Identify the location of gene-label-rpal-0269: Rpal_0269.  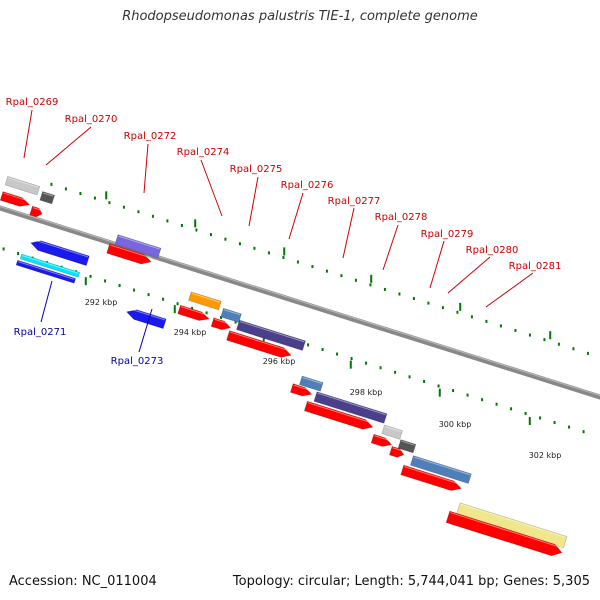
(32, 102).